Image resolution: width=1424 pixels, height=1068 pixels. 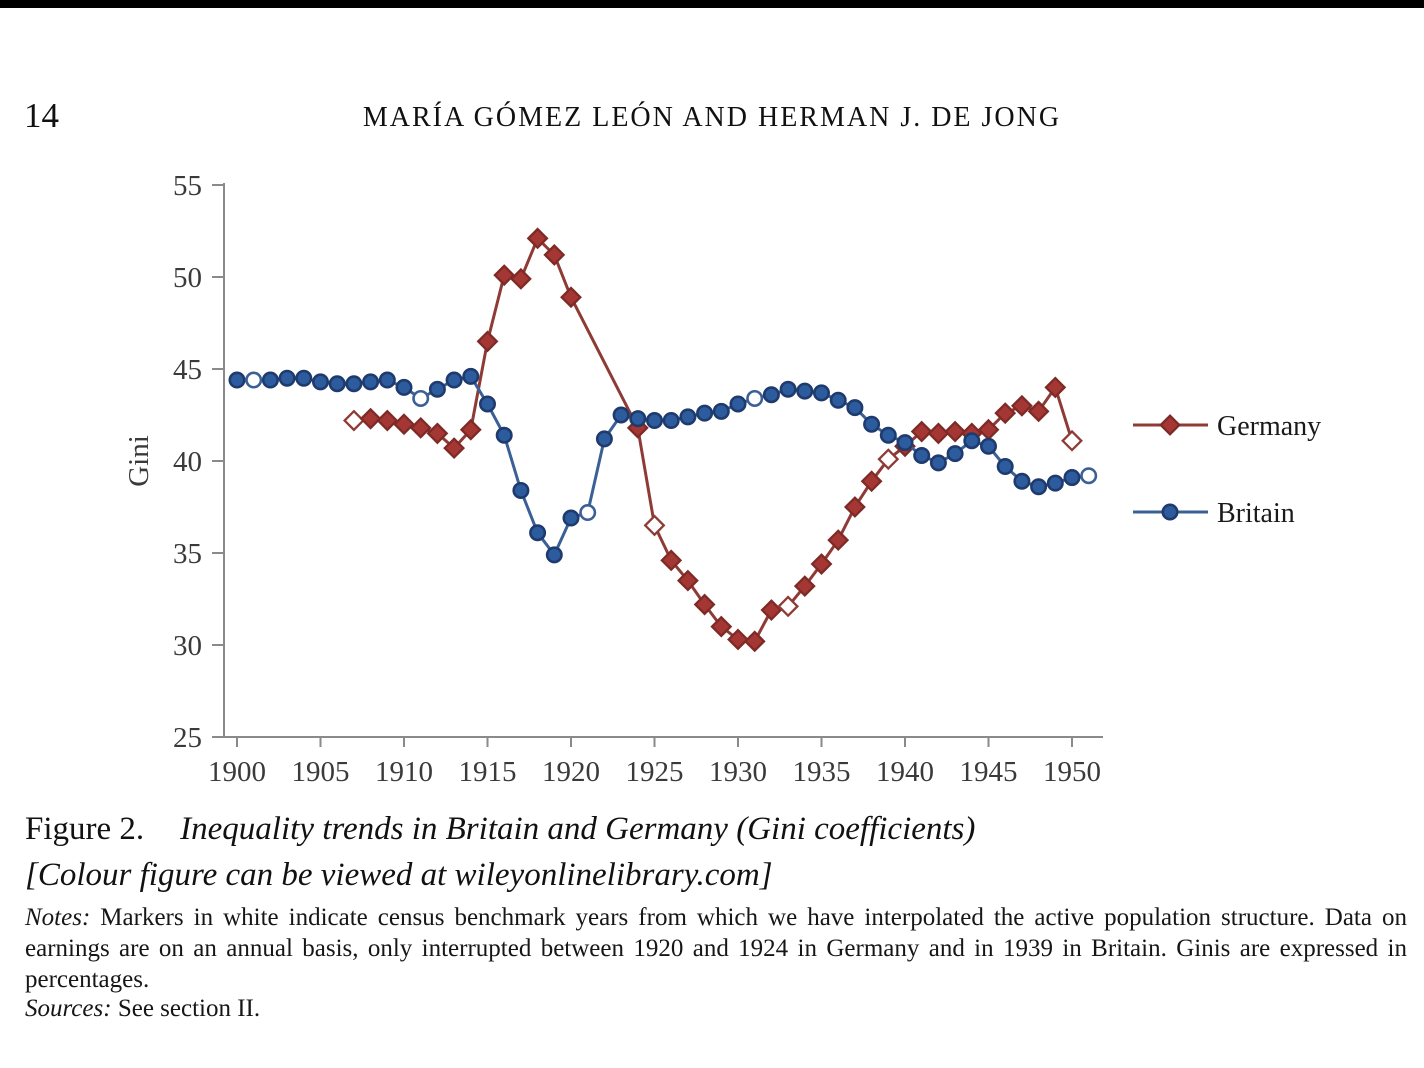 I want to click on x-tick-label: 1900, so click(x=237, y=772).